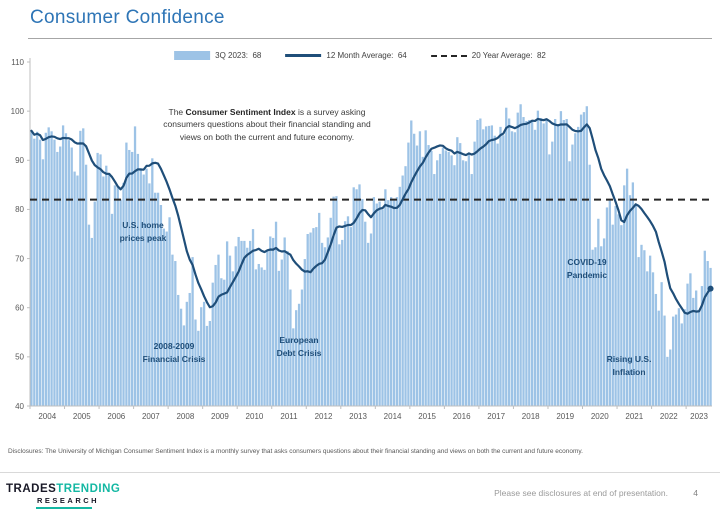 This screenshot has height=515, width=720. I want to click on y-tick-label: 40, so click(19, 406).